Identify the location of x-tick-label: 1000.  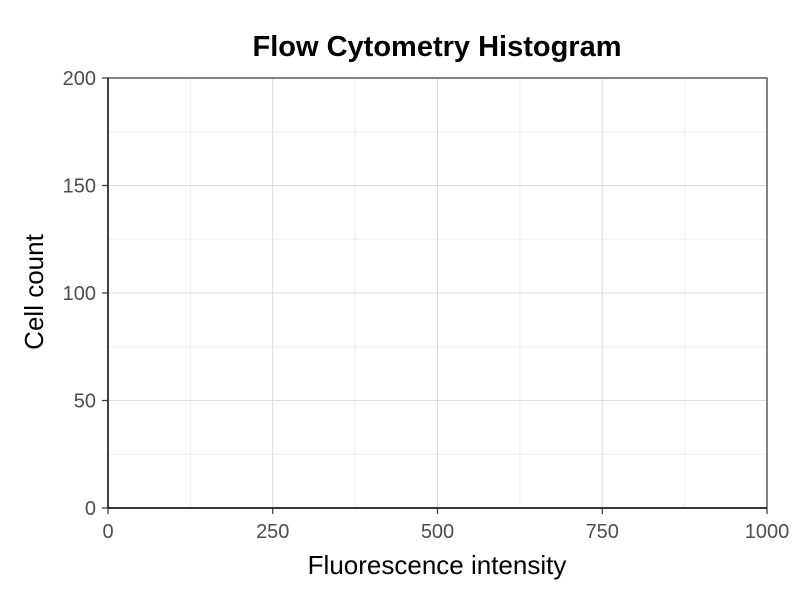
(767, 532).